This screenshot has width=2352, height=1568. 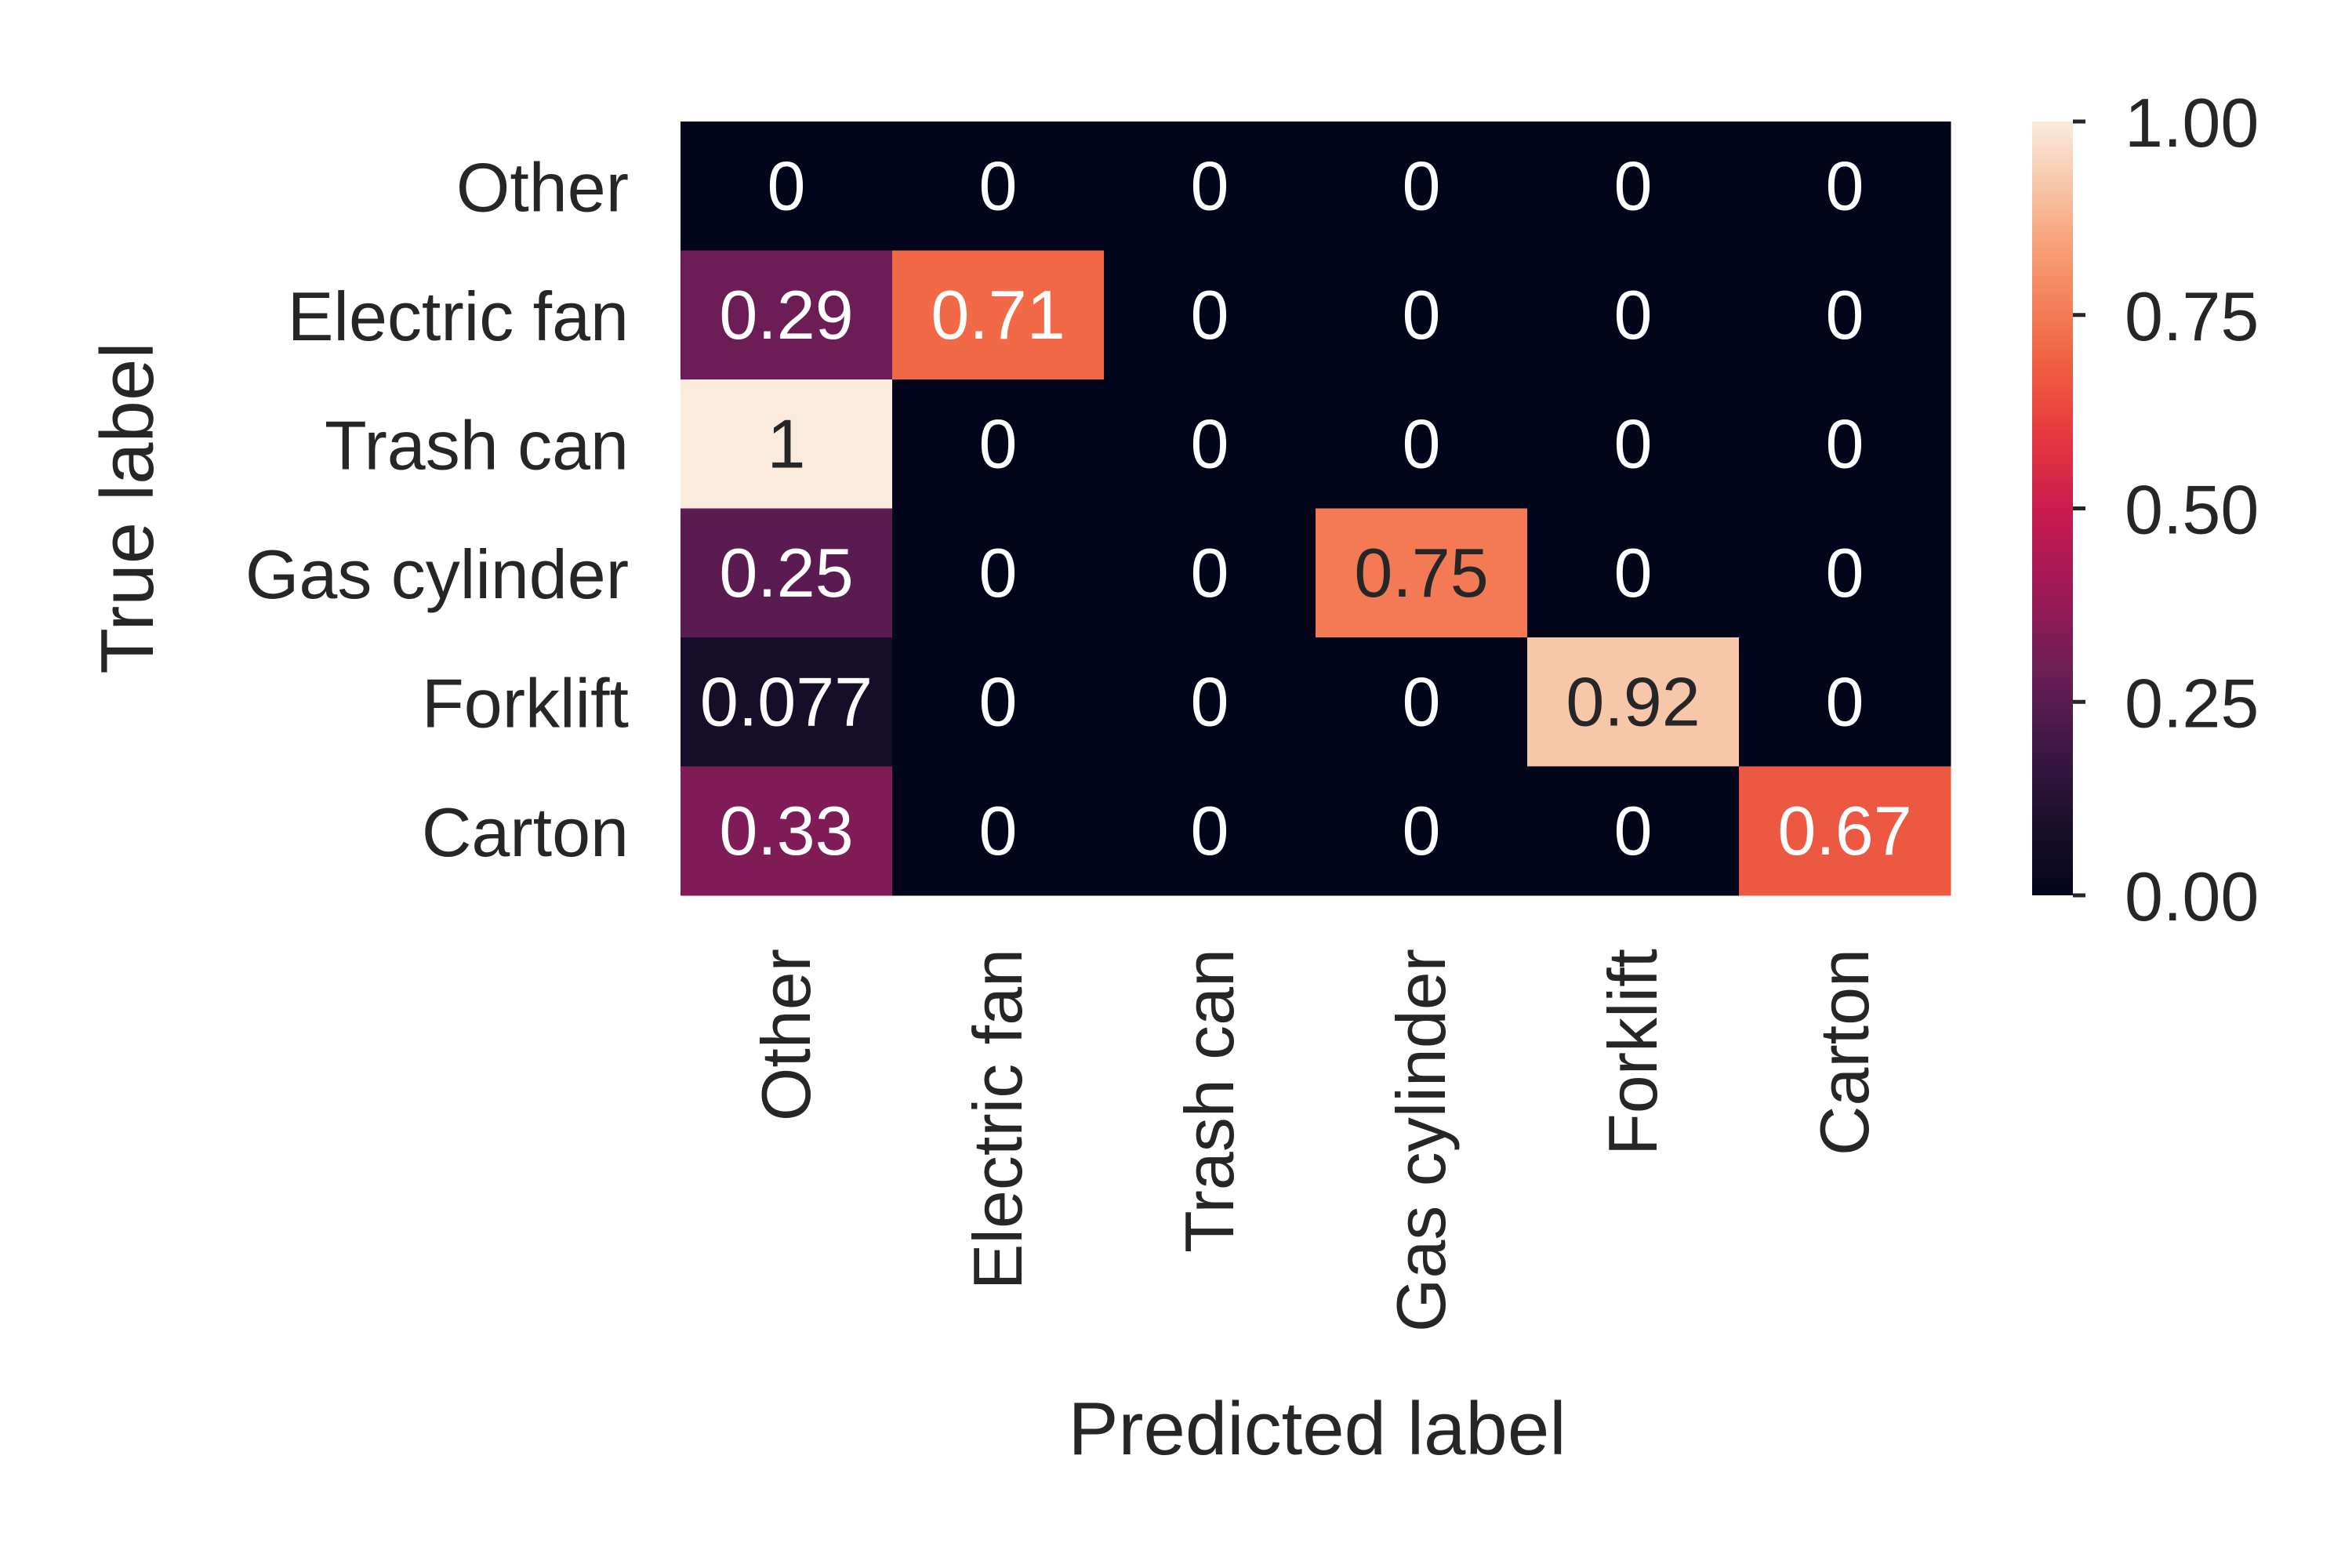 What do you see at coordinates (2192, 703) in the screenshot?
I see `colorbar-tick-label: 0.25` at bounding box center [2192, 703].